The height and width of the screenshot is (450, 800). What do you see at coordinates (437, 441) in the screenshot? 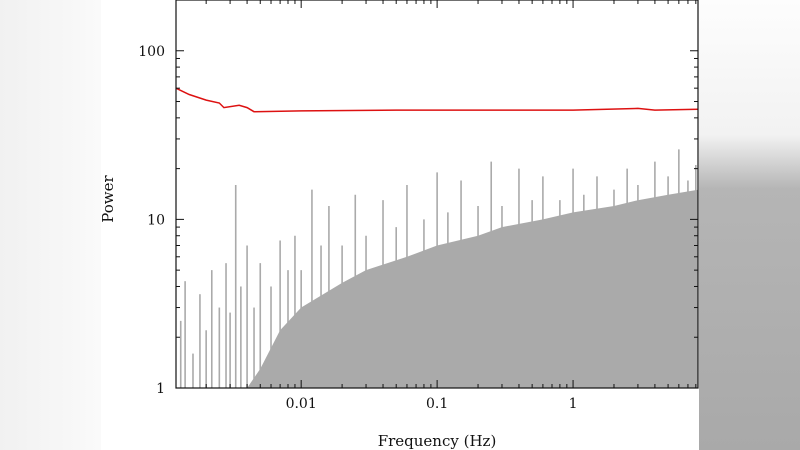
I see `x-axis-label: Frequency (Hz)` at bounding box center [437, 441].